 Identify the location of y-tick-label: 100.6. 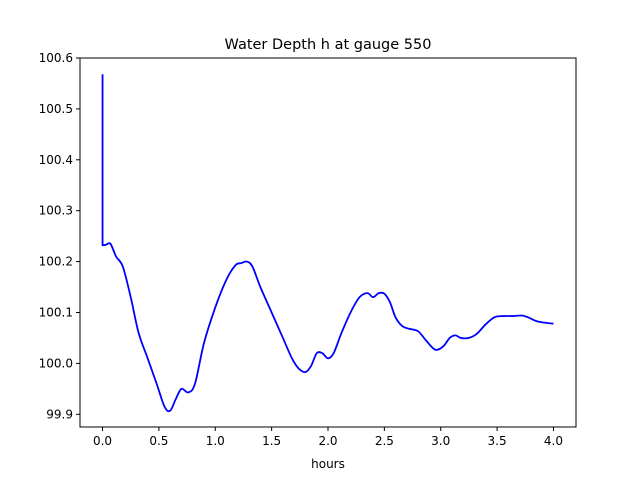
(56, 58).